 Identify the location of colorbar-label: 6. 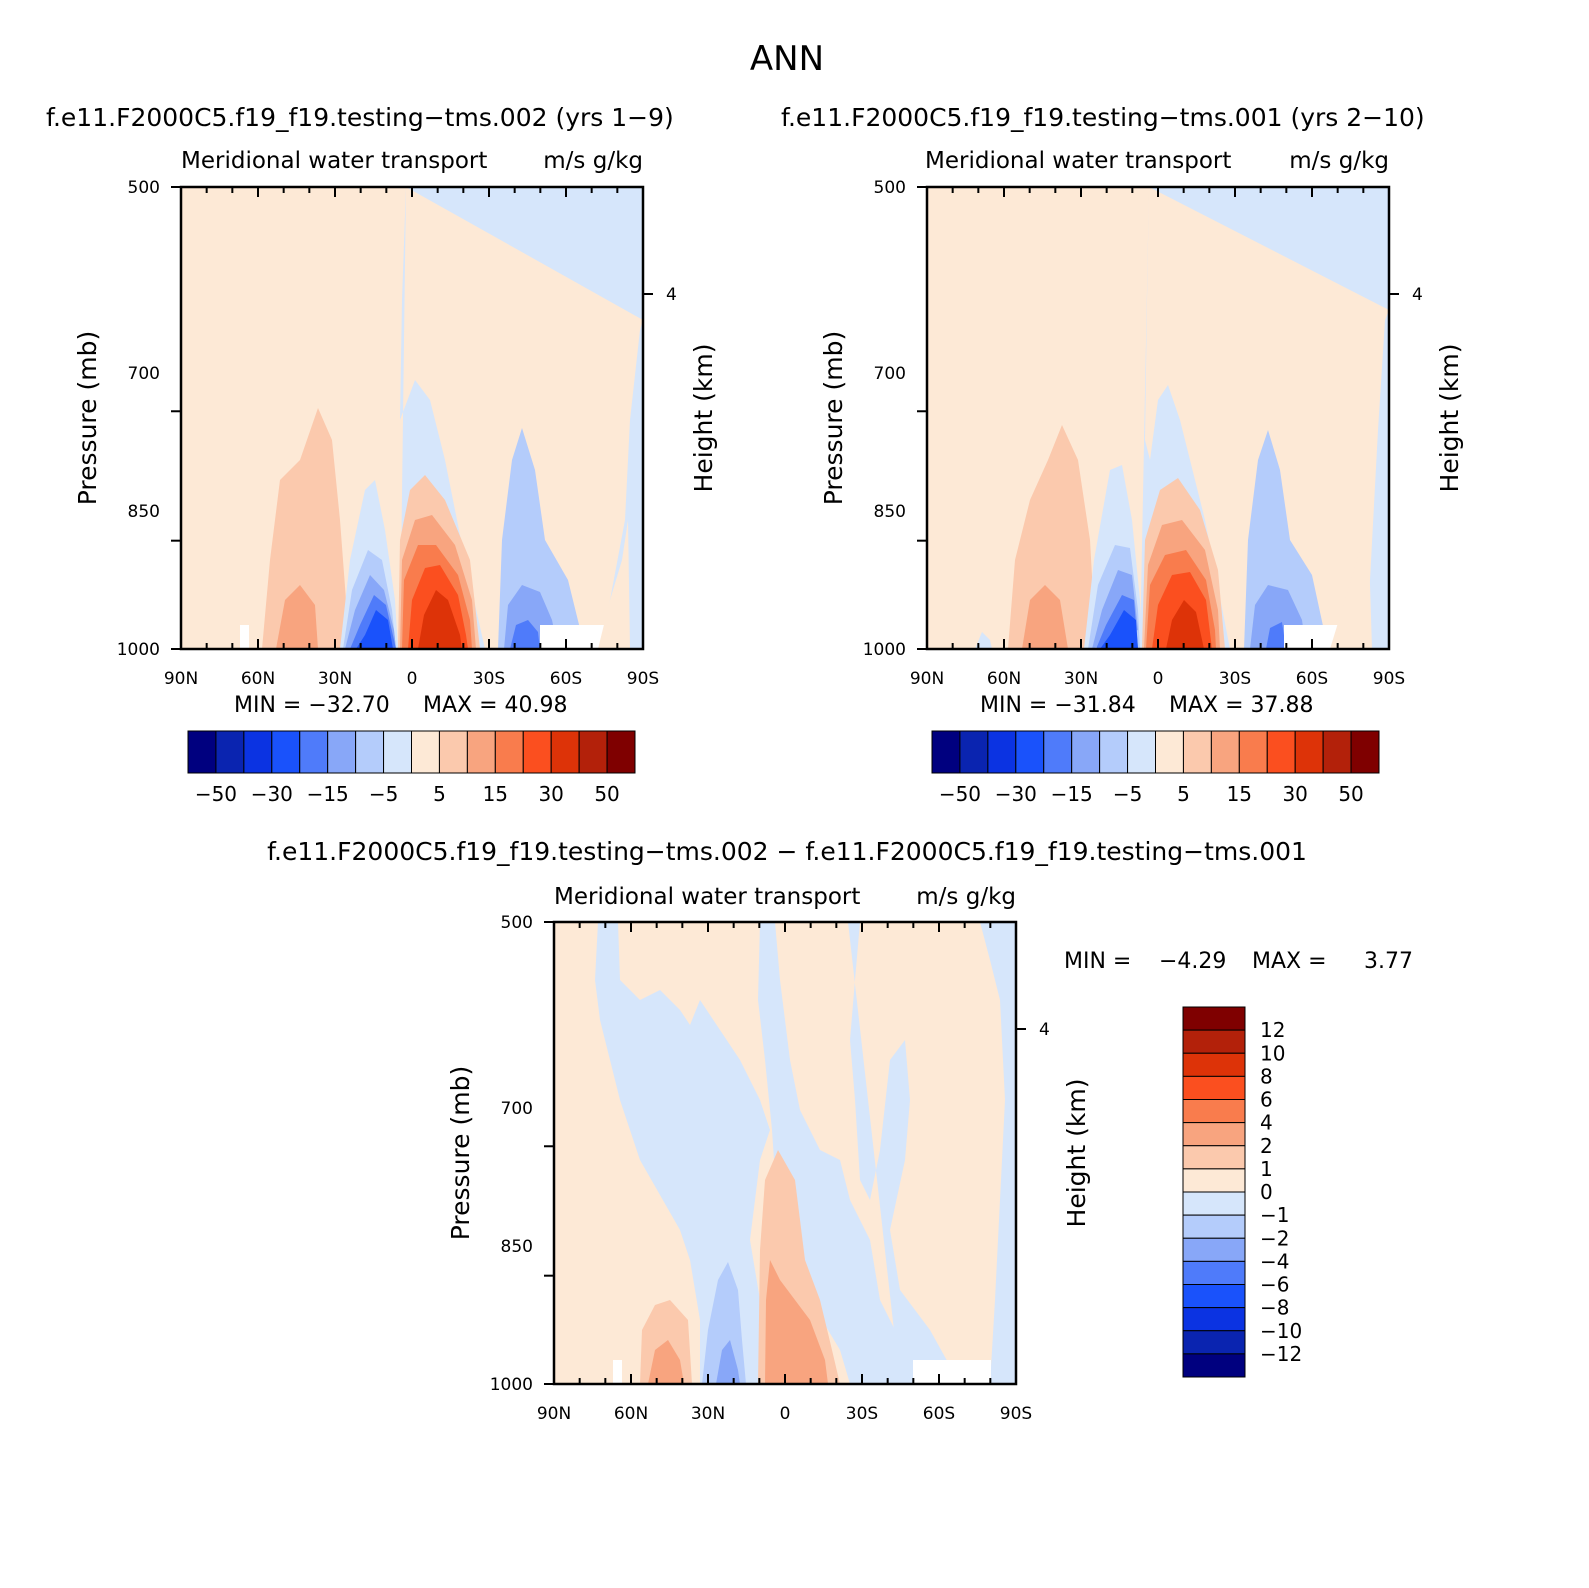
(1266, 1100).